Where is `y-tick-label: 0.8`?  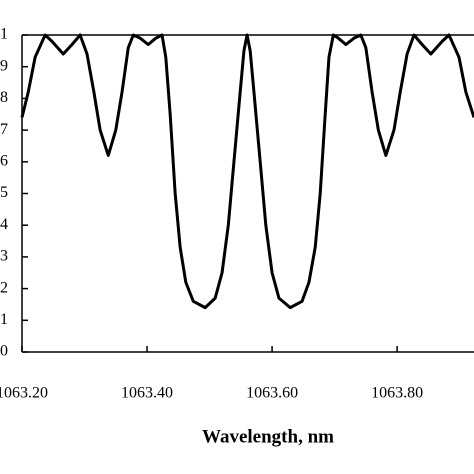
y-tick-label: 0.8 is located at coordinates (4, 97).